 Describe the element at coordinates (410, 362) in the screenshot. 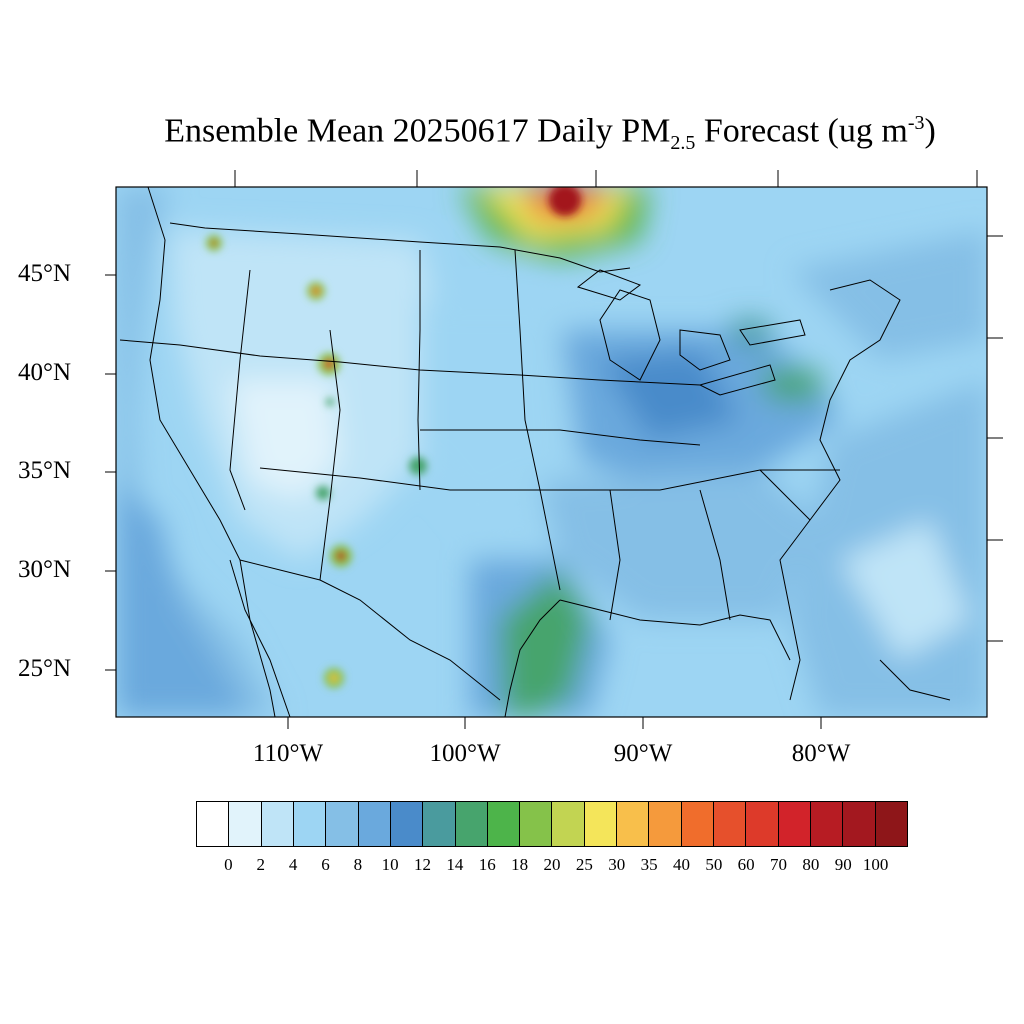

I see `lat-parallel-states` at that location.